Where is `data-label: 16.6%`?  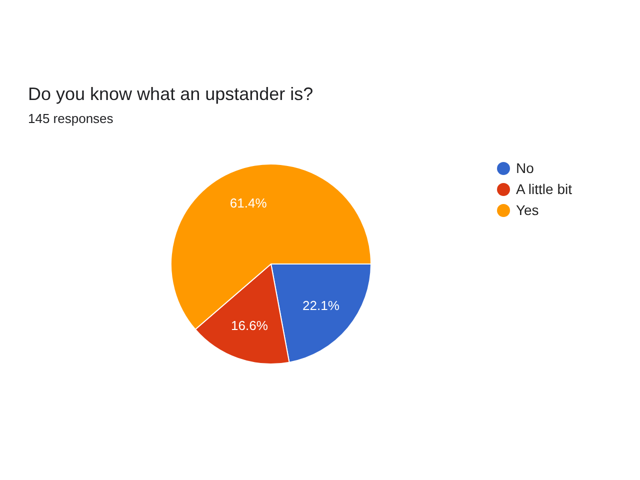 data-label: 16.6% is located at coordinates (249, 325).